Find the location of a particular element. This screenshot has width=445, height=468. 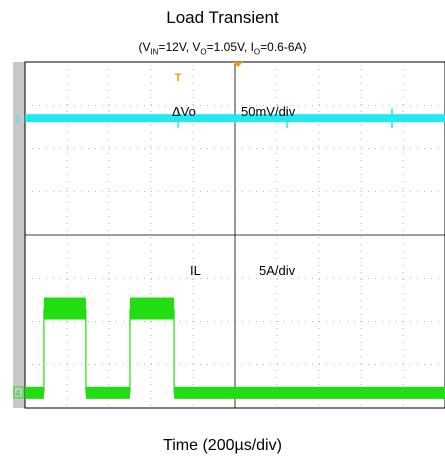

channel-4-marker-box is located at coordinates (18, 392).